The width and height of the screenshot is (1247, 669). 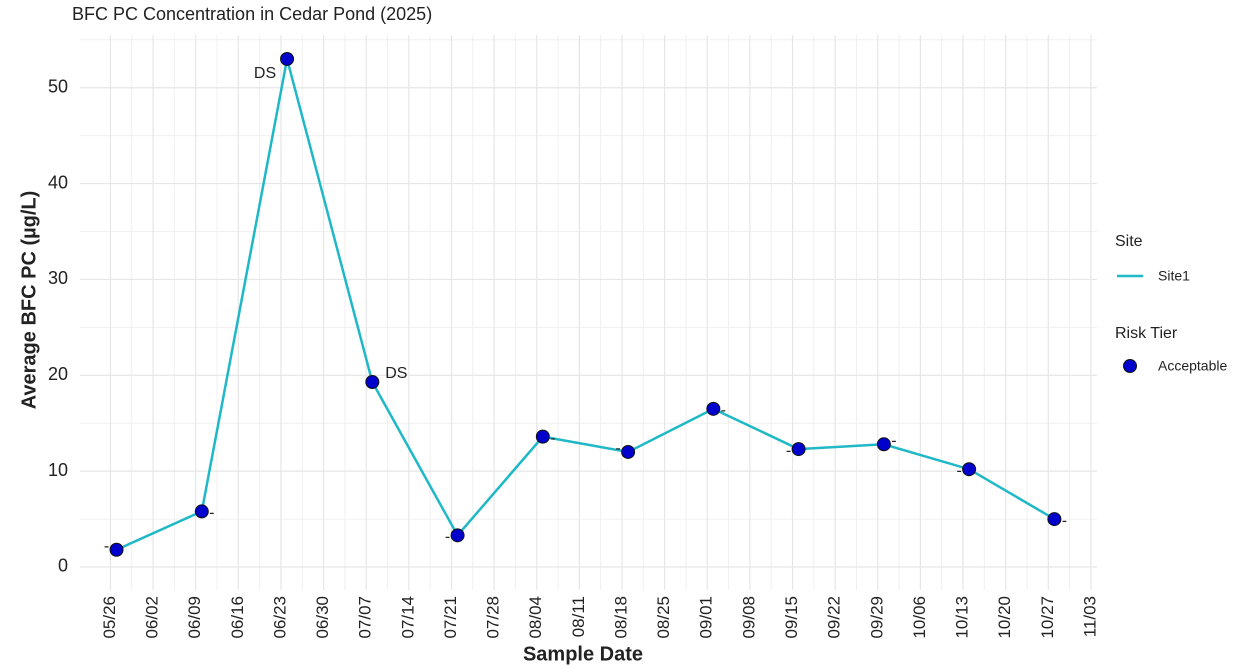 I want to click on y-tick-label: 0, so click(x=63, y=566).